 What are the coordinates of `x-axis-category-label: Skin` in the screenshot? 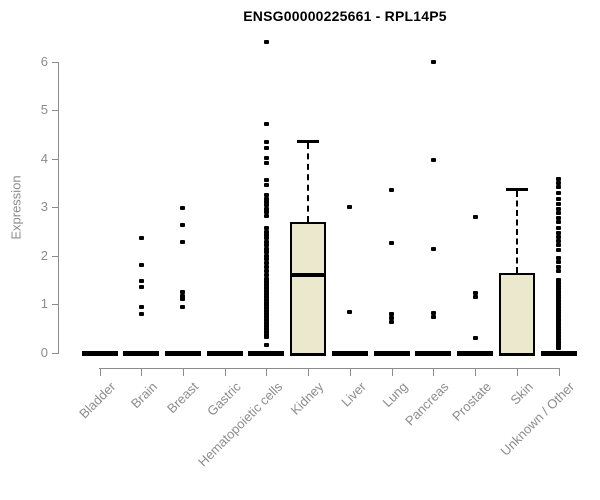 It's located at (521, 393).